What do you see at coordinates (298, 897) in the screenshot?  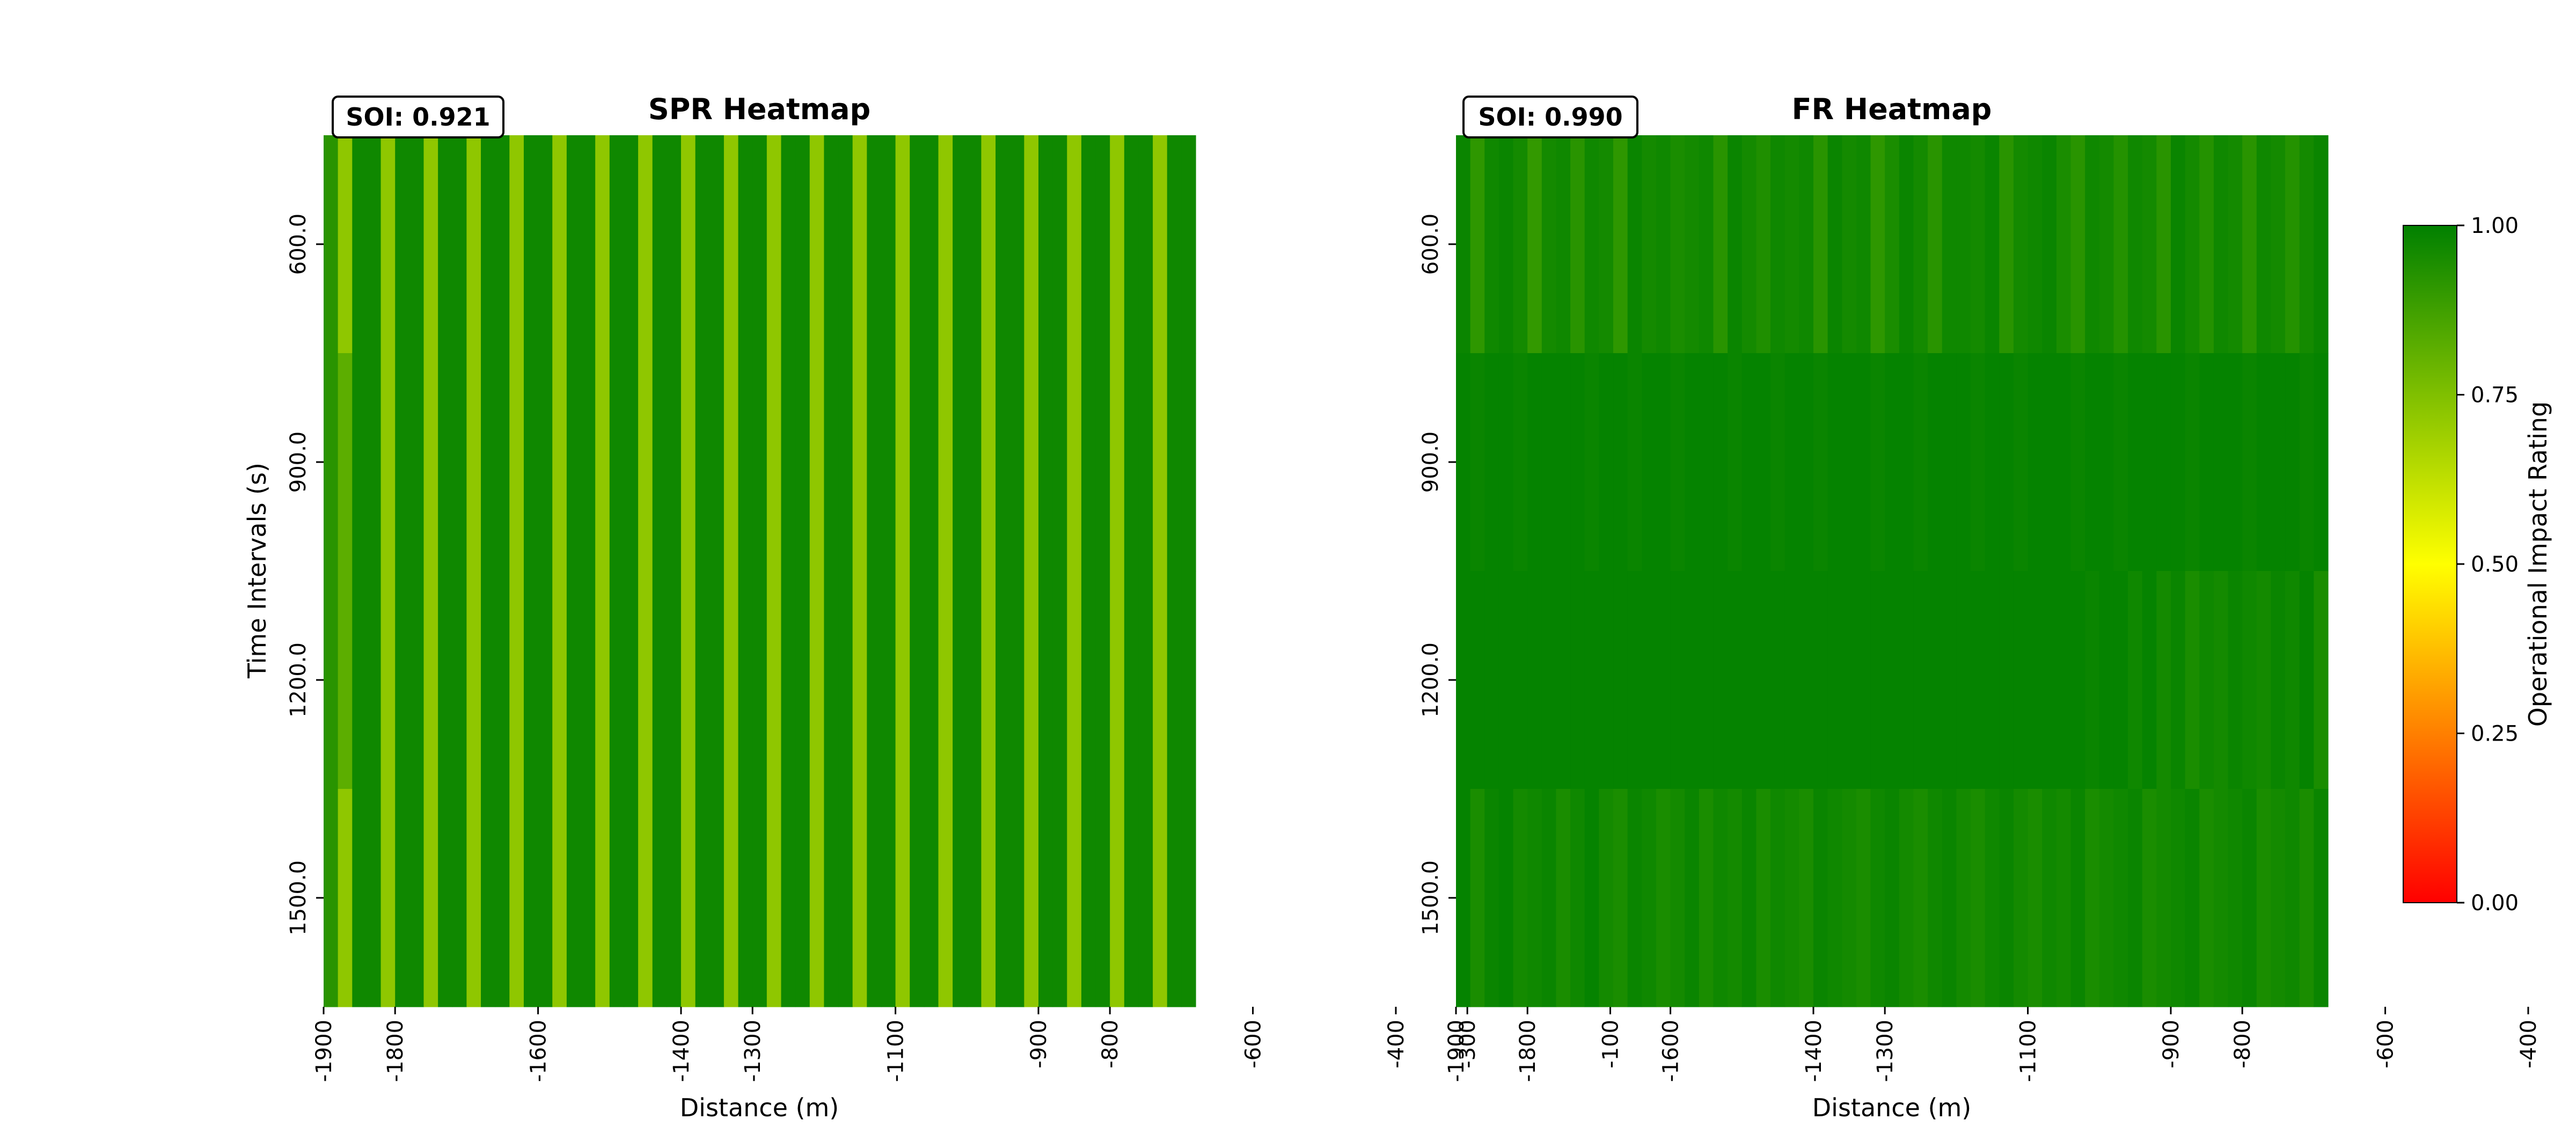 I see `spr-y-tick-label: 1500.0` at bounding box center [298, 897].